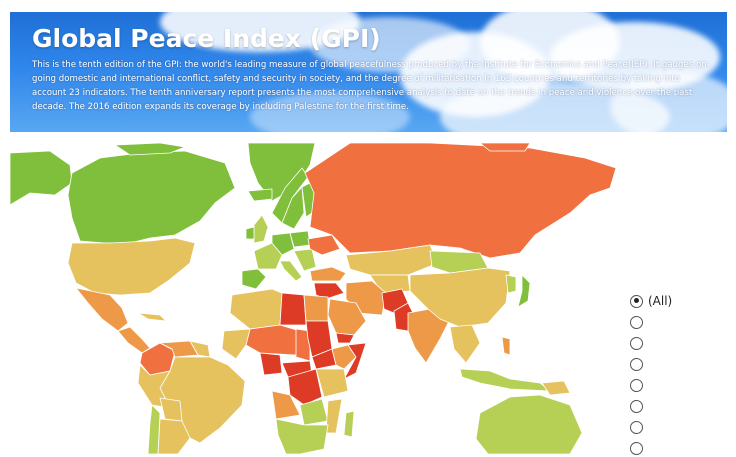  I want to click on country-korea, so click(511, 284).